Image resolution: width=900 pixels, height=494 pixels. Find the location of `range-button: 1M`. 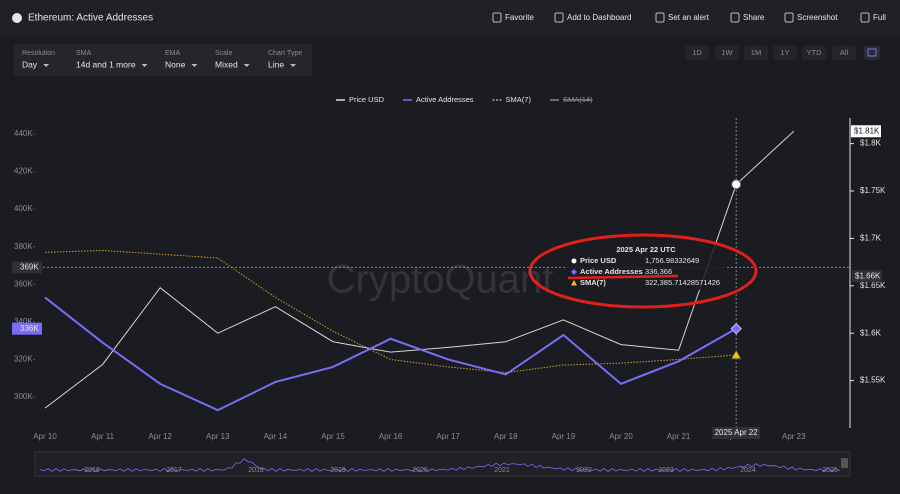

range-button: 1M is located at coordinates (756, 52).